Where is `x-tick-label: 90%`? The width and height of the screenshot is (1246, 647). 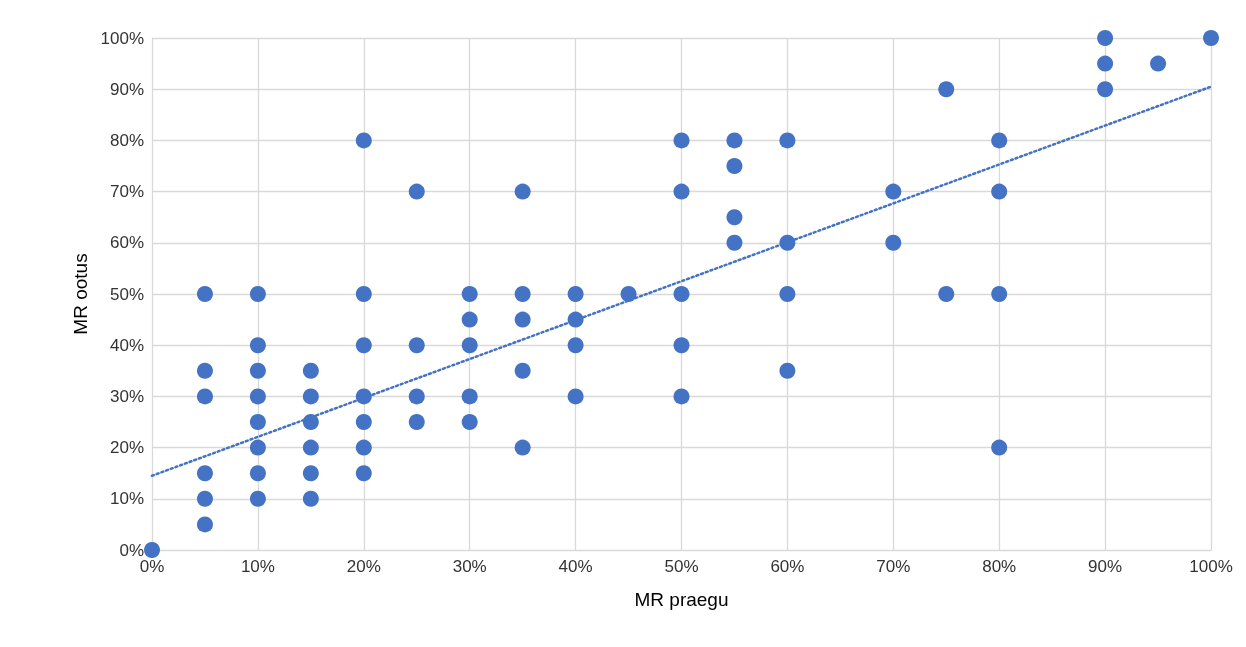
x-tick-label: 90% is located at coordinates (1105, 566).